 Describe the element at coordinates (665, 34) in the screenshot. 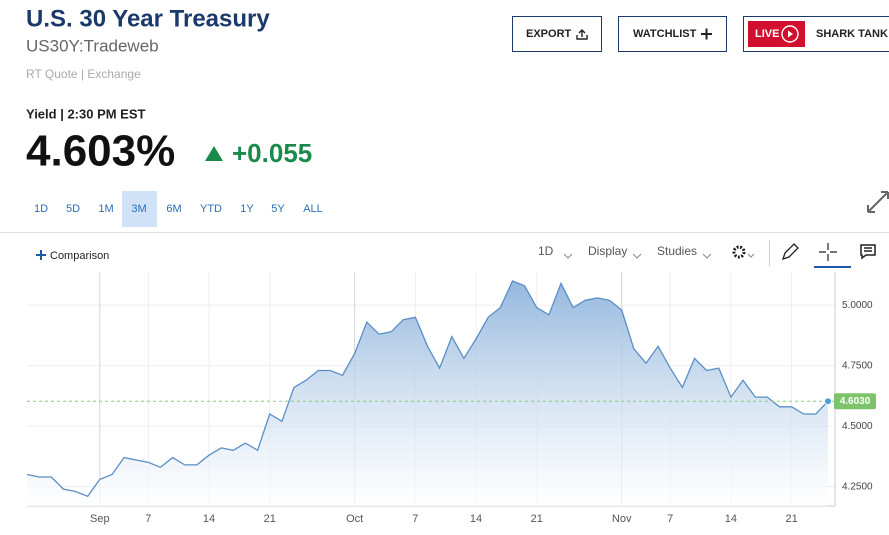

I see `watchlist-label: WATCHLIST` at that location.